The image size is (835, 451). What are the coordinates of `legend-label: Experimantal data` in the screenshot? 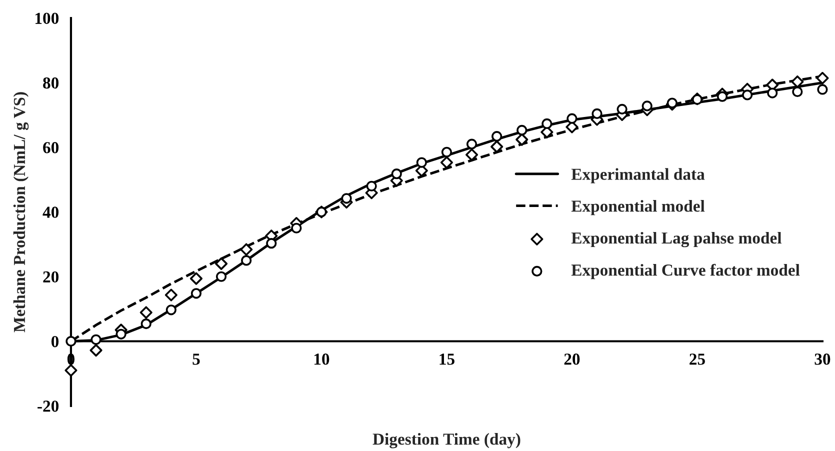 It's located at (638, 176).